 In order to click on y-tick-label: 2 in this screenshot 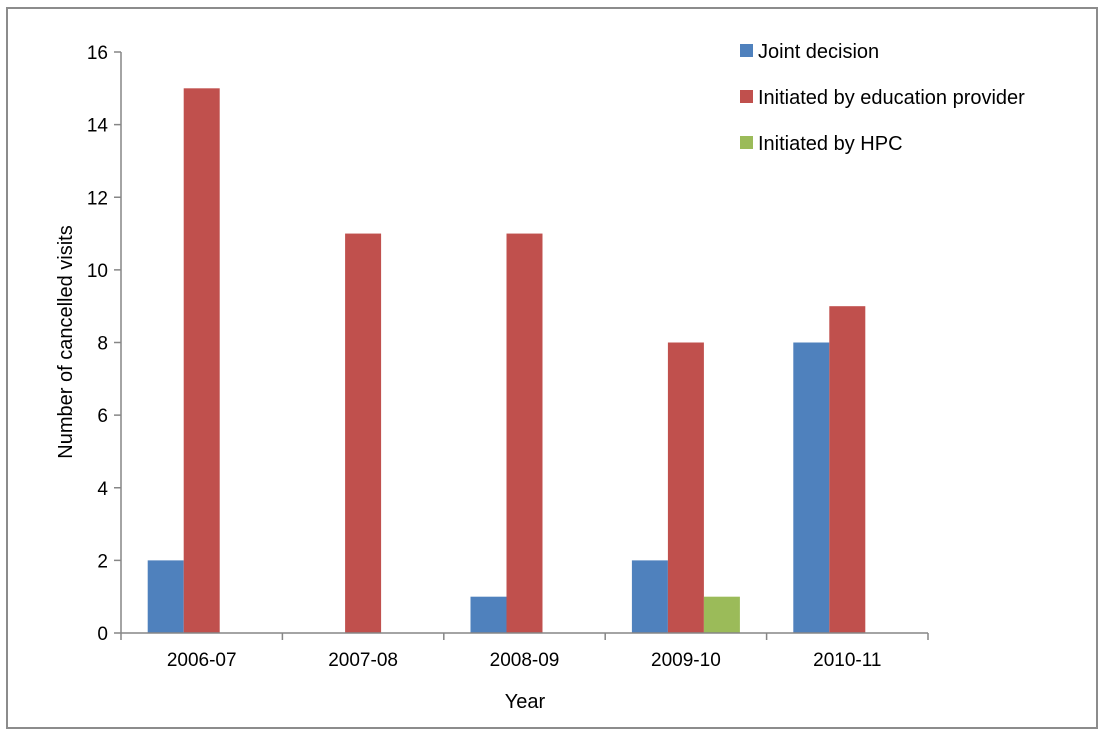, I will do `click(102, 561)`.